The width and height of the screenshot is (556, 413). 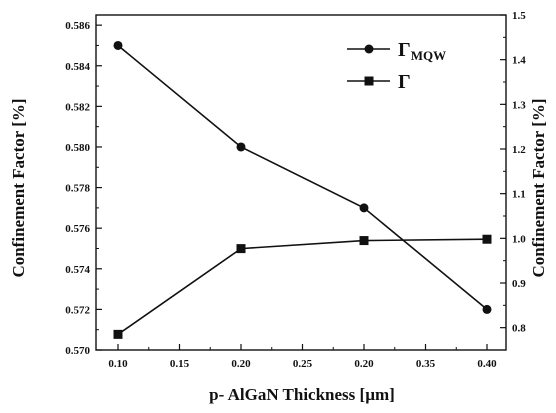 I want to click on x-axis-ticks: 0.10 0.15 0.20 0.25 0.20 0.35 0.40, so click(x=302, y=357).